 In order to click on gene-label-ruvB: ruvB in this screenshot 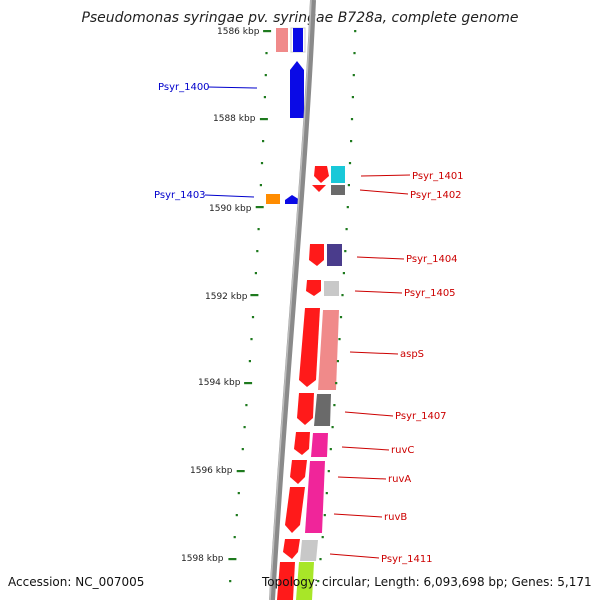, I will do `click(395, 517)`.